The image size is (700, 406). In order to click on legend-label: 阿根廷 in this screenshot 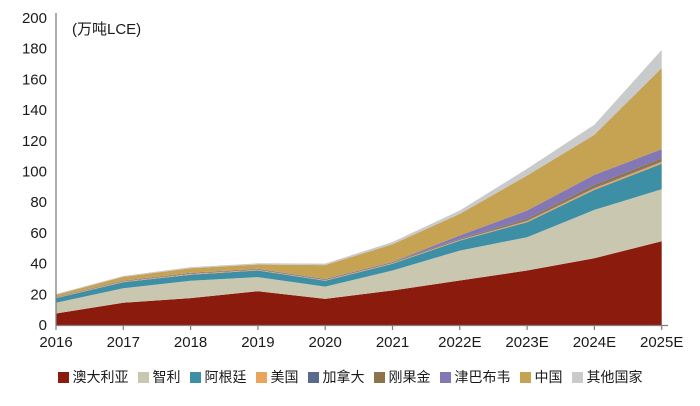, I will do `click(225, 377)`.